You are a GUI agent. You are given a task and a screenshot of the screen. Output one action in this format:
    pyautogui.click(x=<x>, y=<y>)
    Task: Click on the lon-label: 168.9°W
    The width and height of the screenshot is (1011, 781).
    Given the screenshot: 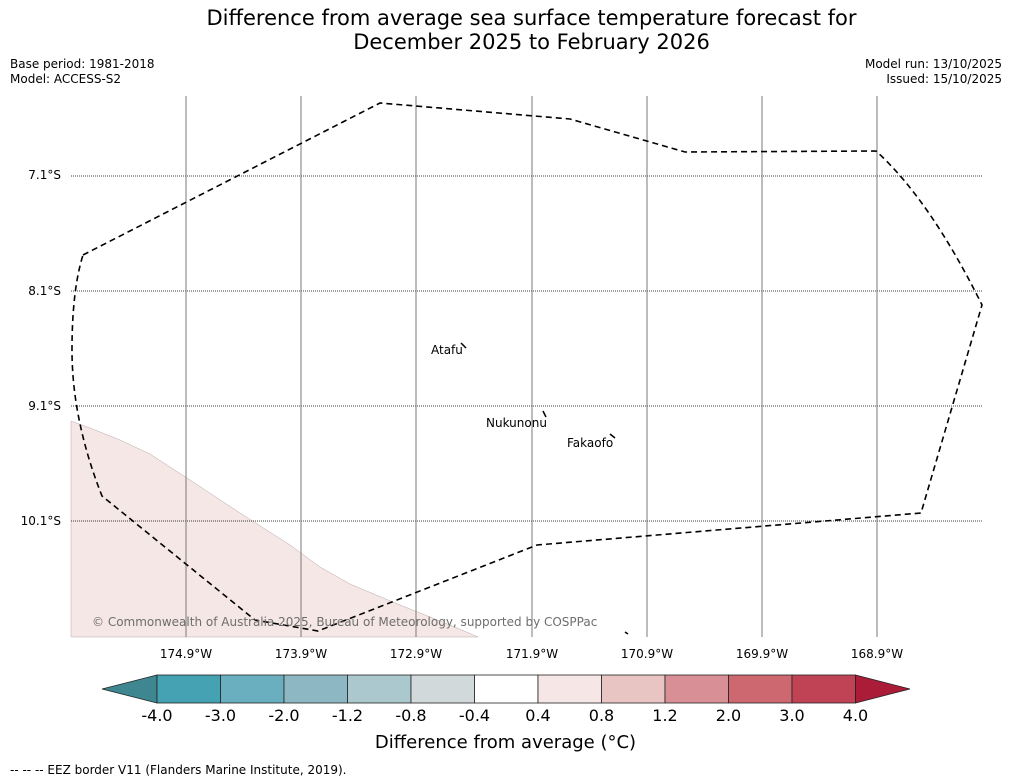 What is the action you would take?
    pyautogui.click(x=877, y=654)
    